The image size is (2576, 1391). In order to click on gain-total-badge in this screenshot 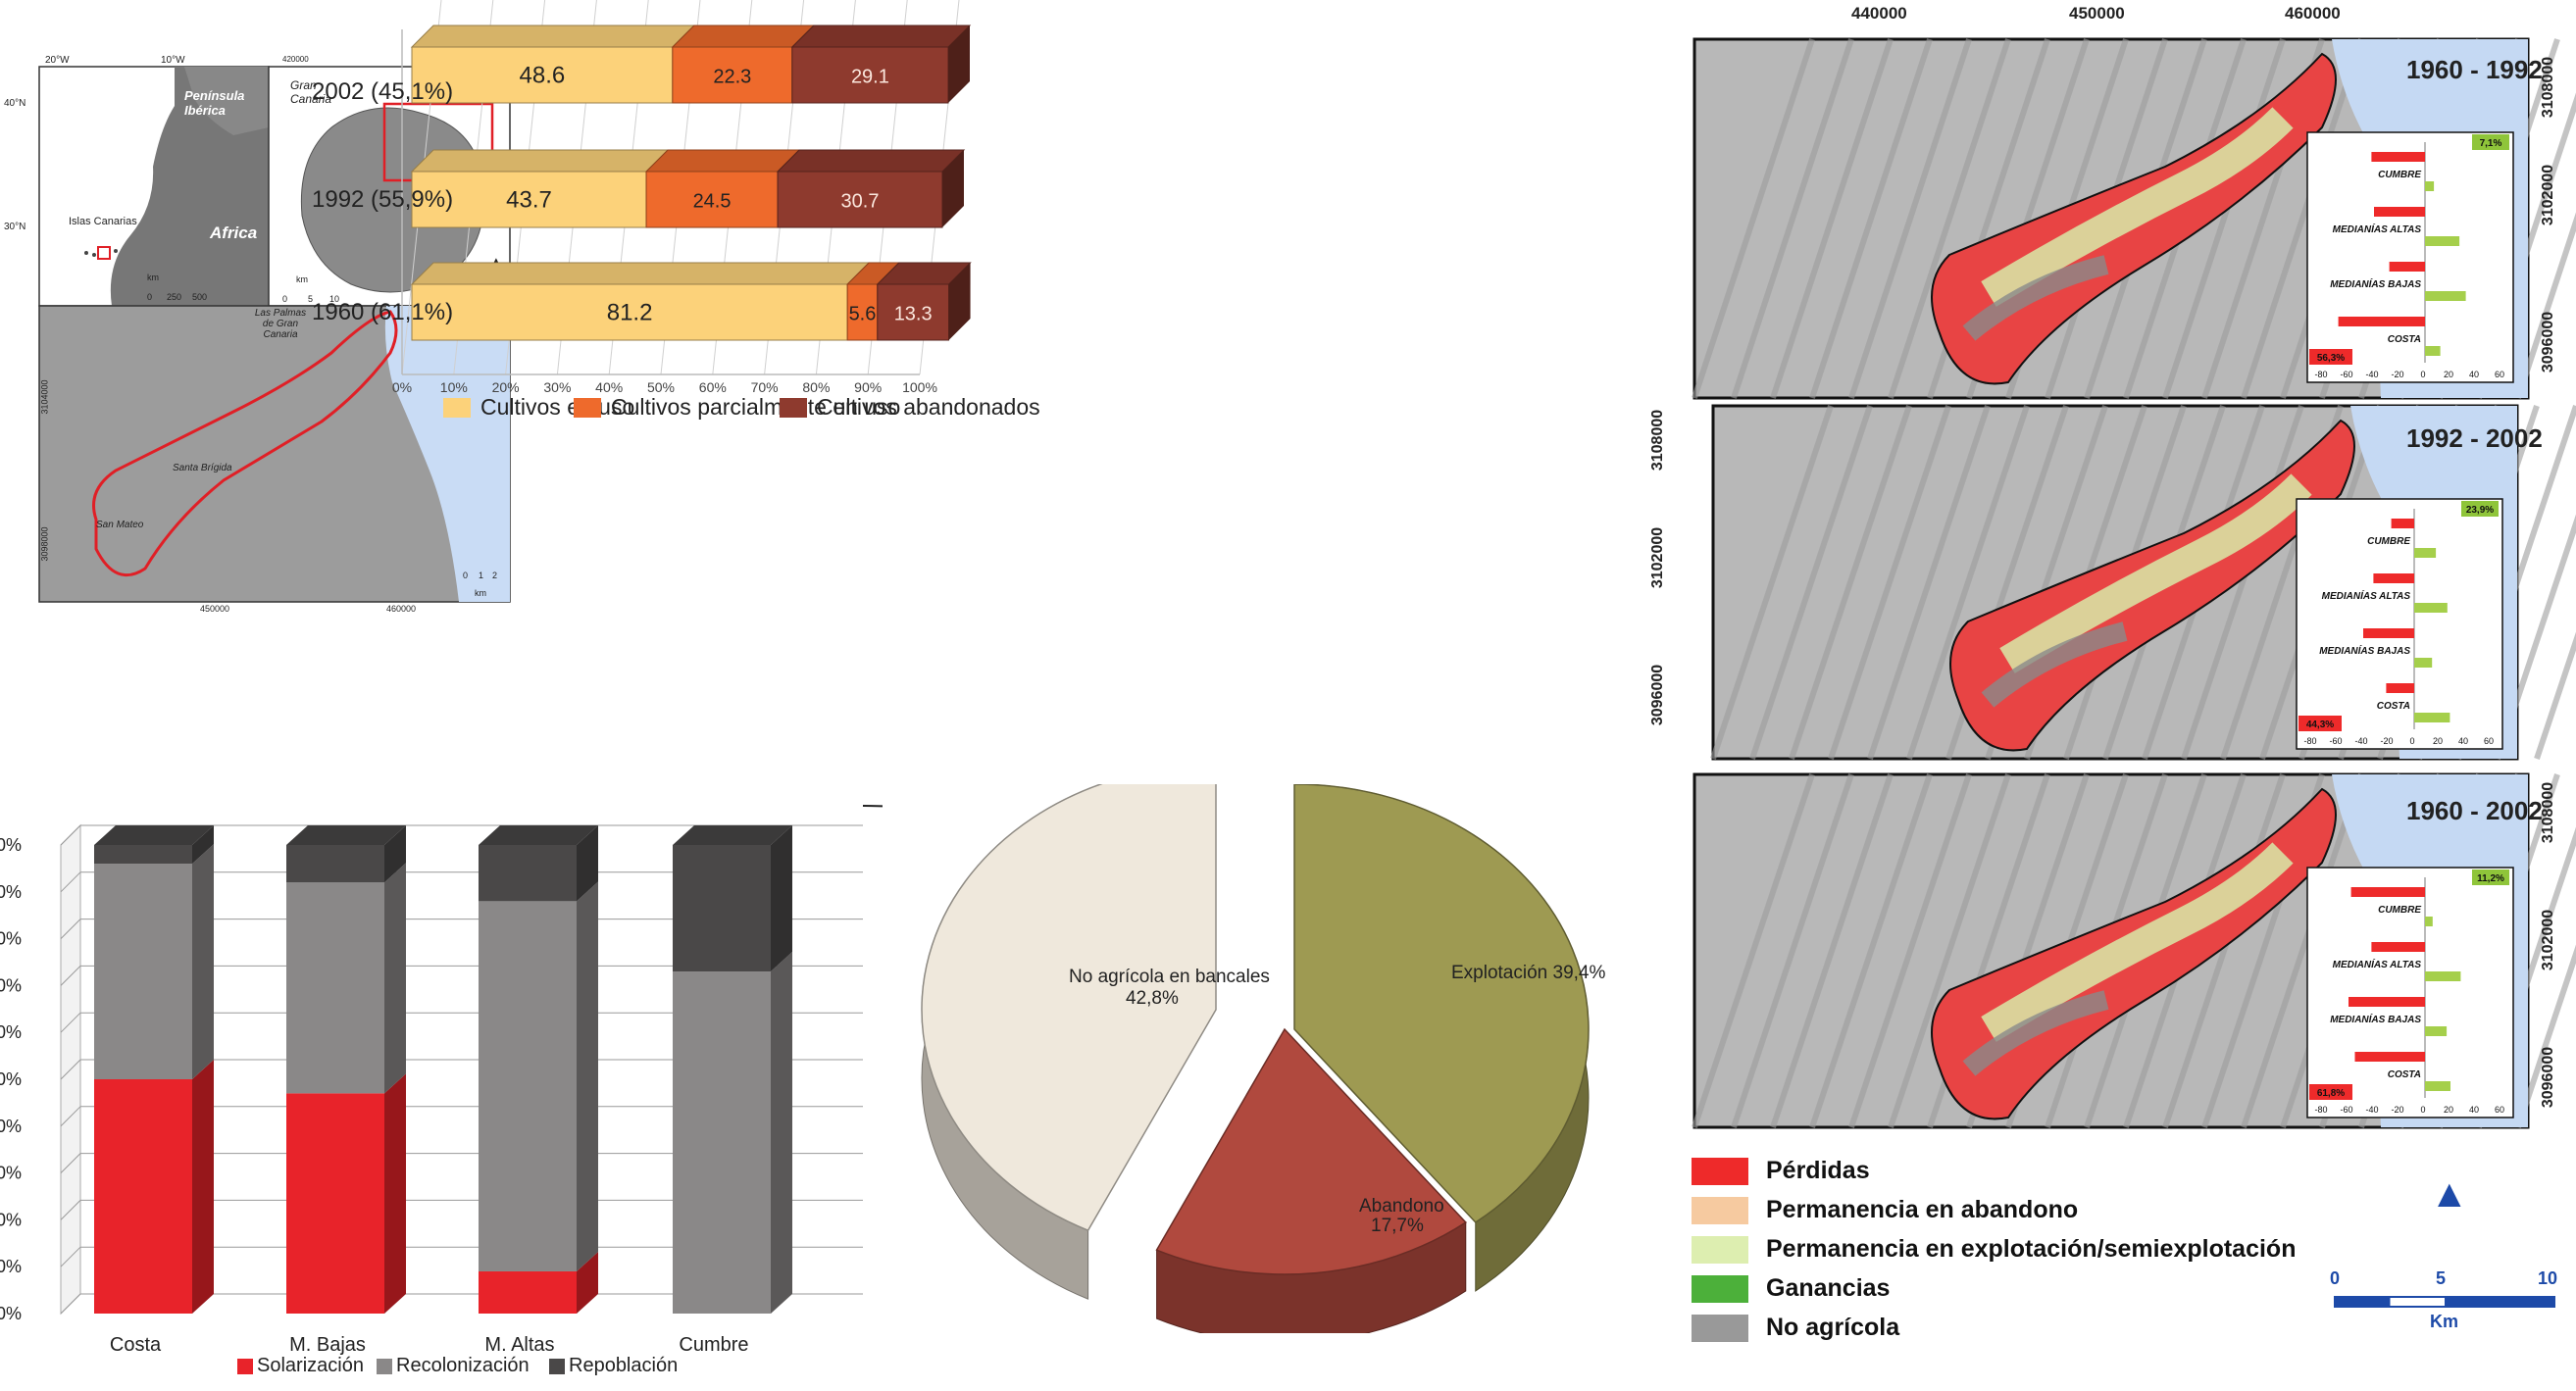, I will do `click(2480, 509)`.